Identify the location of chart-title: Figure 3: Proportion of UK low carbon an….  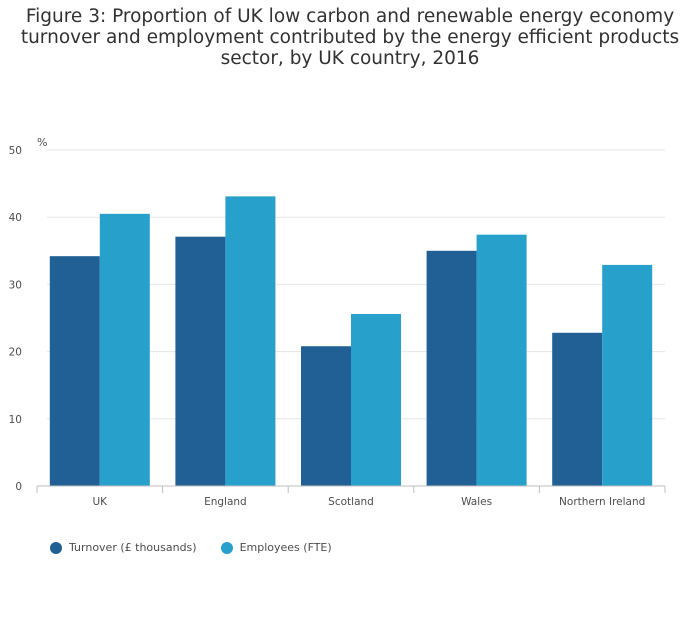
(350, 37).